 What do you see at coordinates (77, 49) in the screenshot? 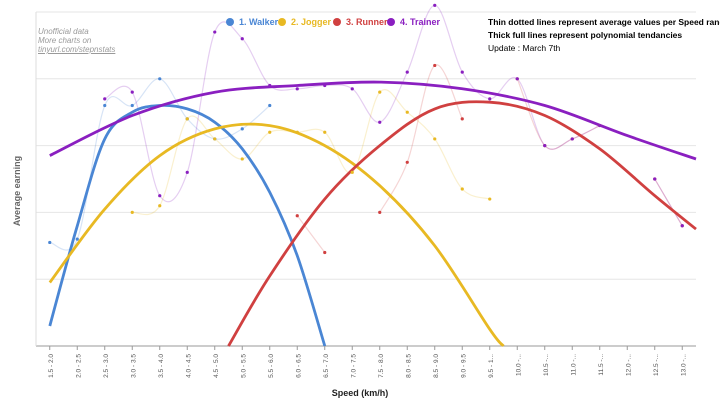
I see `source-link: tinyurl.com/stepnstats` at bounding box center [77, 49].